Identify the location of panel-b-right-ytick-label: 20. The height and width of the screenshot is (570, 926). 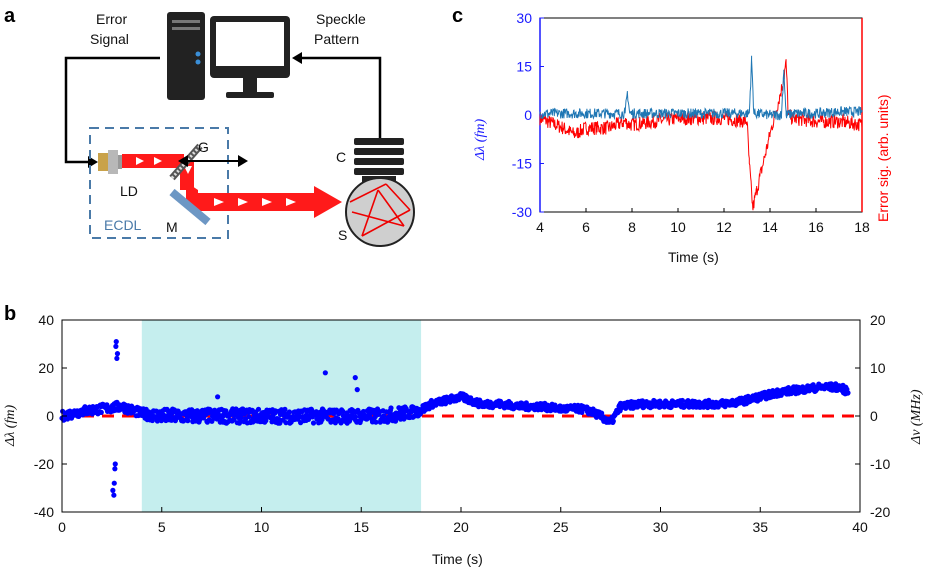
(878, 320).